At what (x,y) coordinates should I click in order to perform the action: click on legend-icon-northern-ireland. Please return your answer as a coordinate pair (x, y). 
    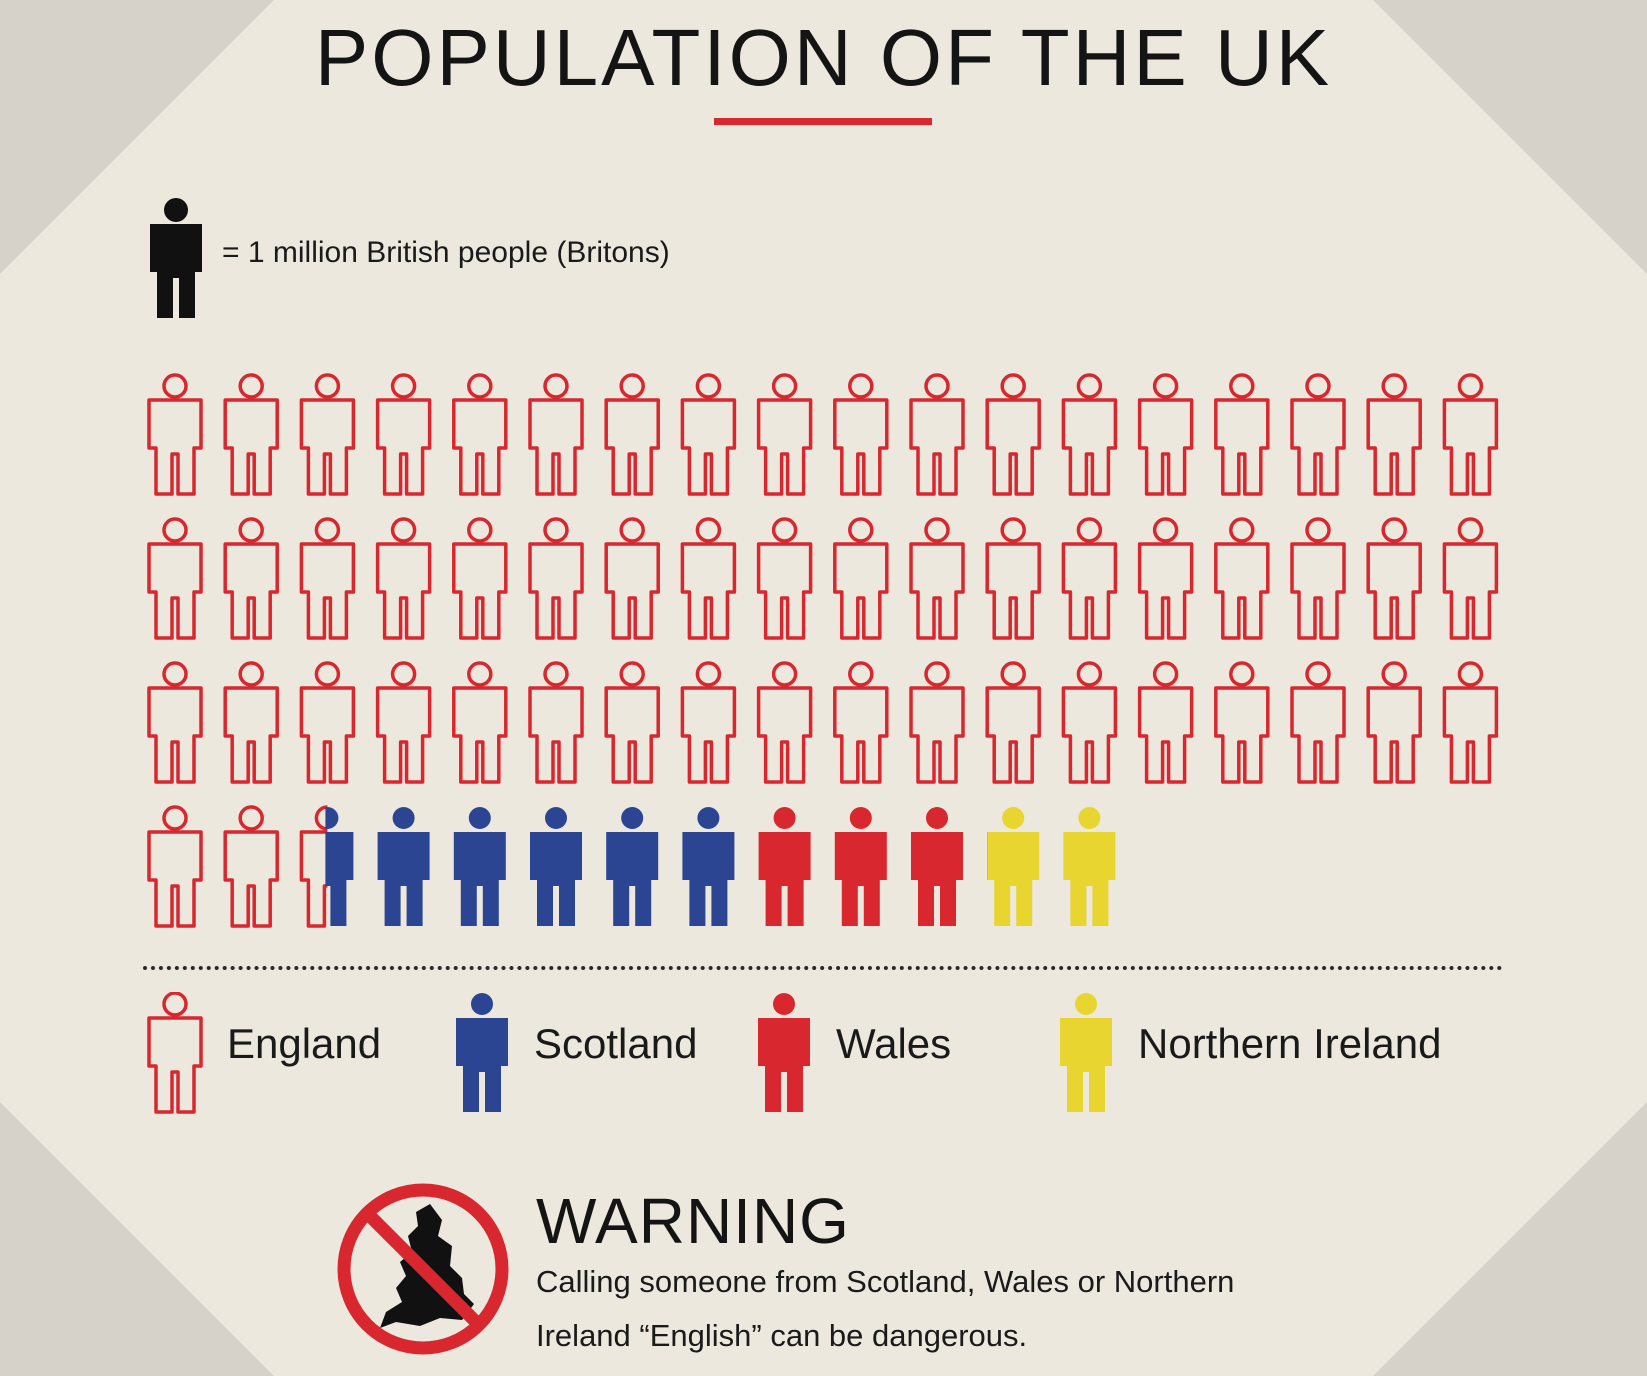
    Looking at the image, I should click on (1086, 1052).